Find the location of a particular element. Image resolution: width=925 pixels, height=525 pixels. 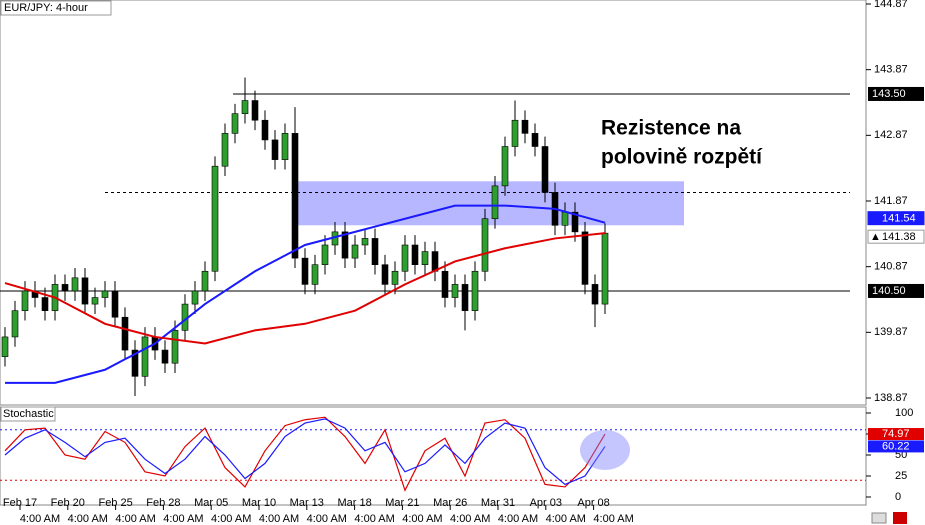

y-tick-label: 143.87 is located at coordinates (891, 70).